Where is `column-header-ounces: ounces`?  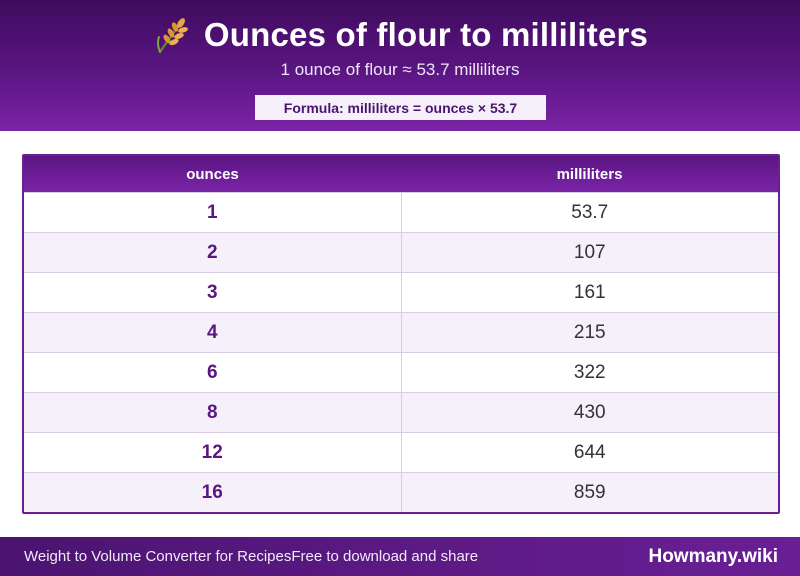
column-header-ounces: ounces is located at coordinates (212, 174).